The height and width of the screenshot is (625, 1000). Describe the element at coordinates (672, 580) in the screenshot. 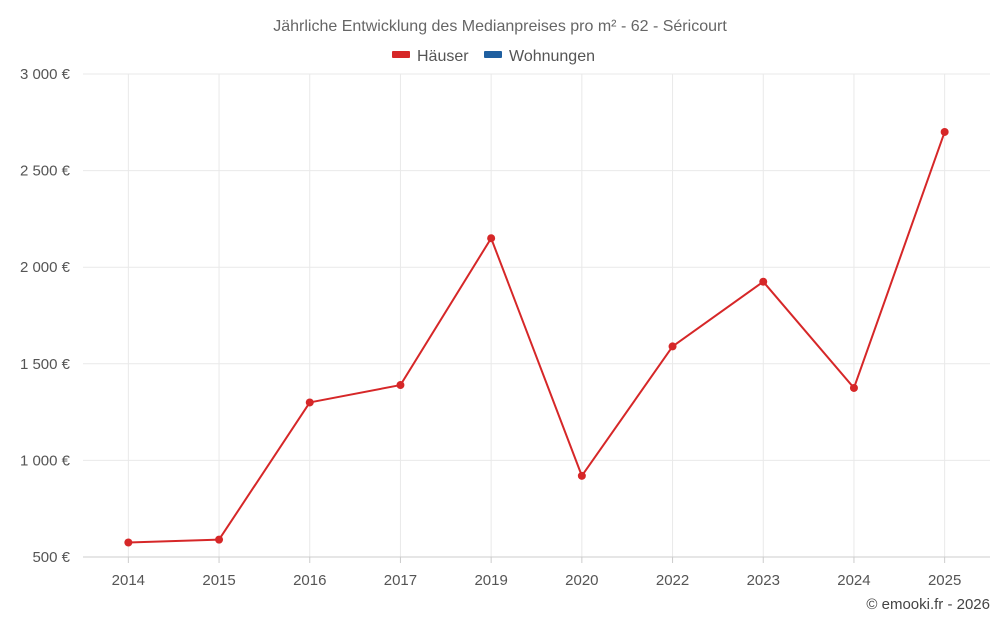

I see `x-tick-label: 2022` at that location.